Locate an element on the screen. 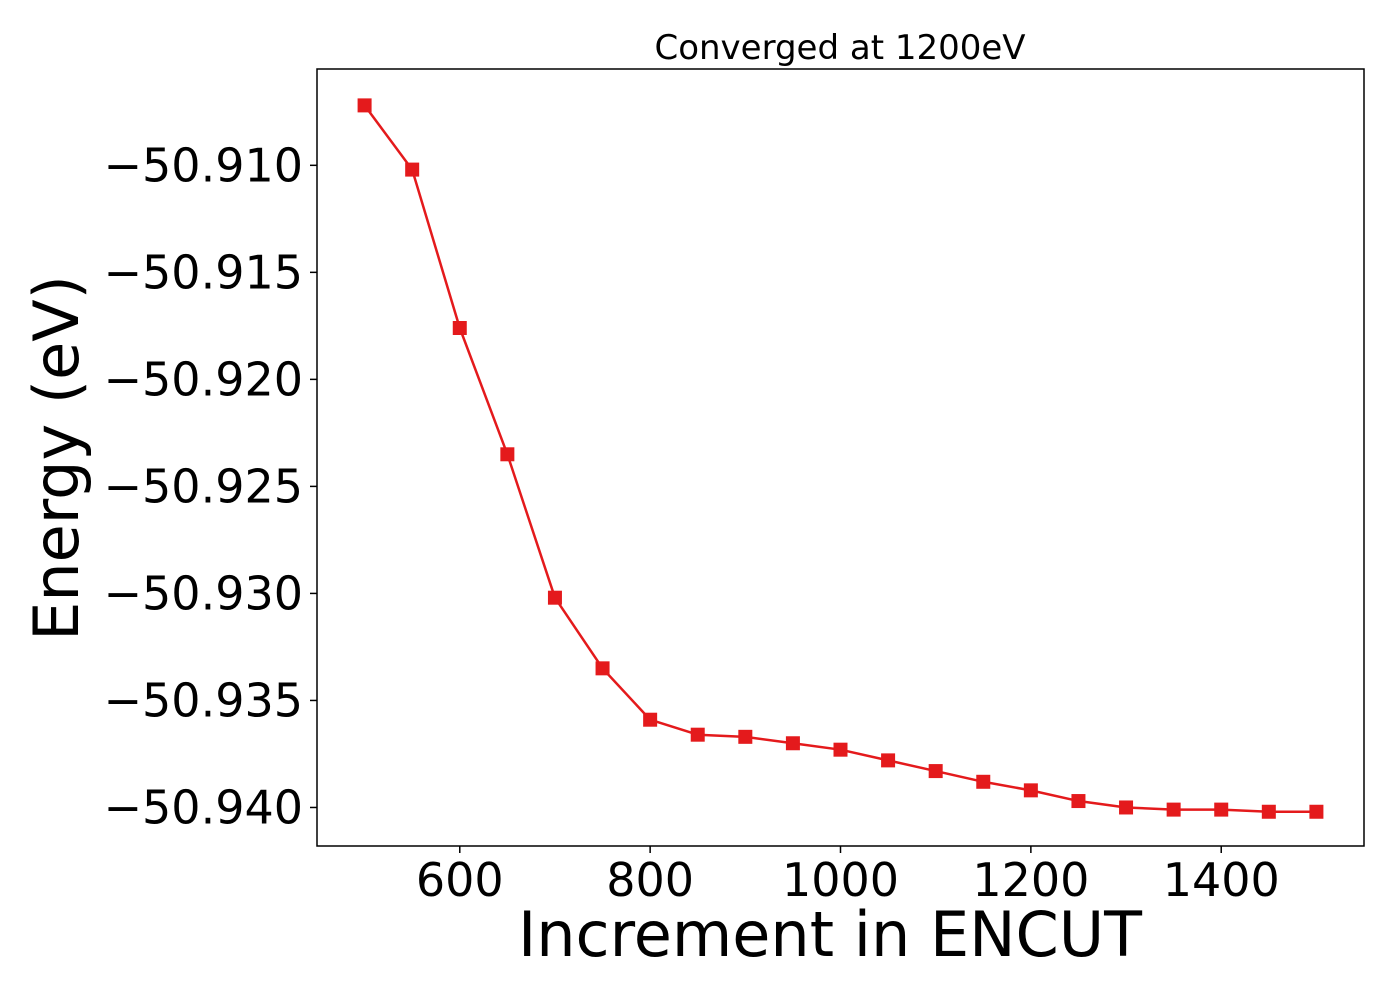 Image resolution: width=1400 pixels, height=1000 pixels. y-tick-label: −50.915 is located at coordinates (204, 272).